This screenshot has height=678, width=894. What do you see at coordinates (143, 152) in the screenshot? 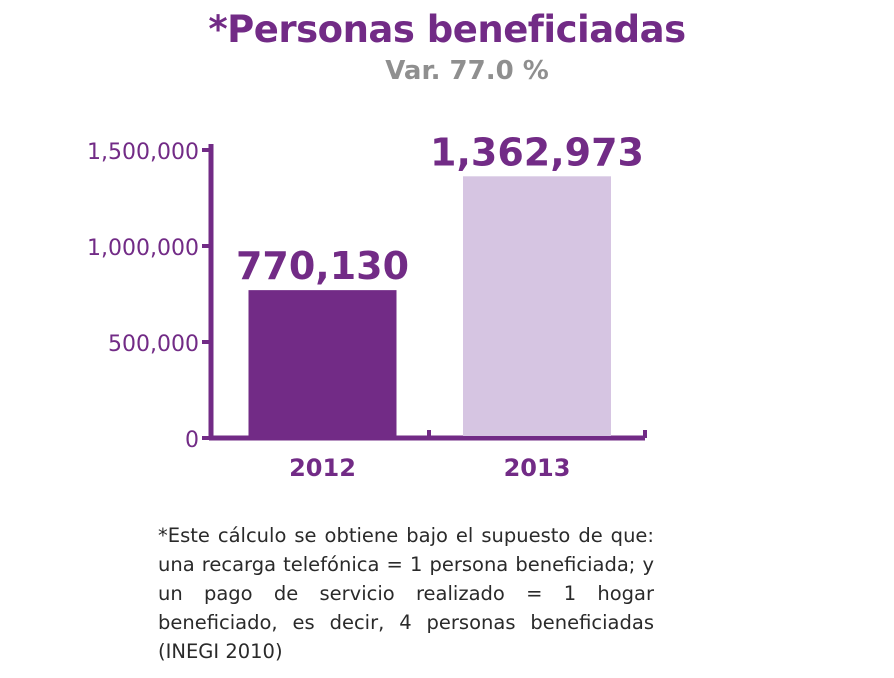
I see `y-tick-label: 1,500,000` at bounding box center [143, 152].